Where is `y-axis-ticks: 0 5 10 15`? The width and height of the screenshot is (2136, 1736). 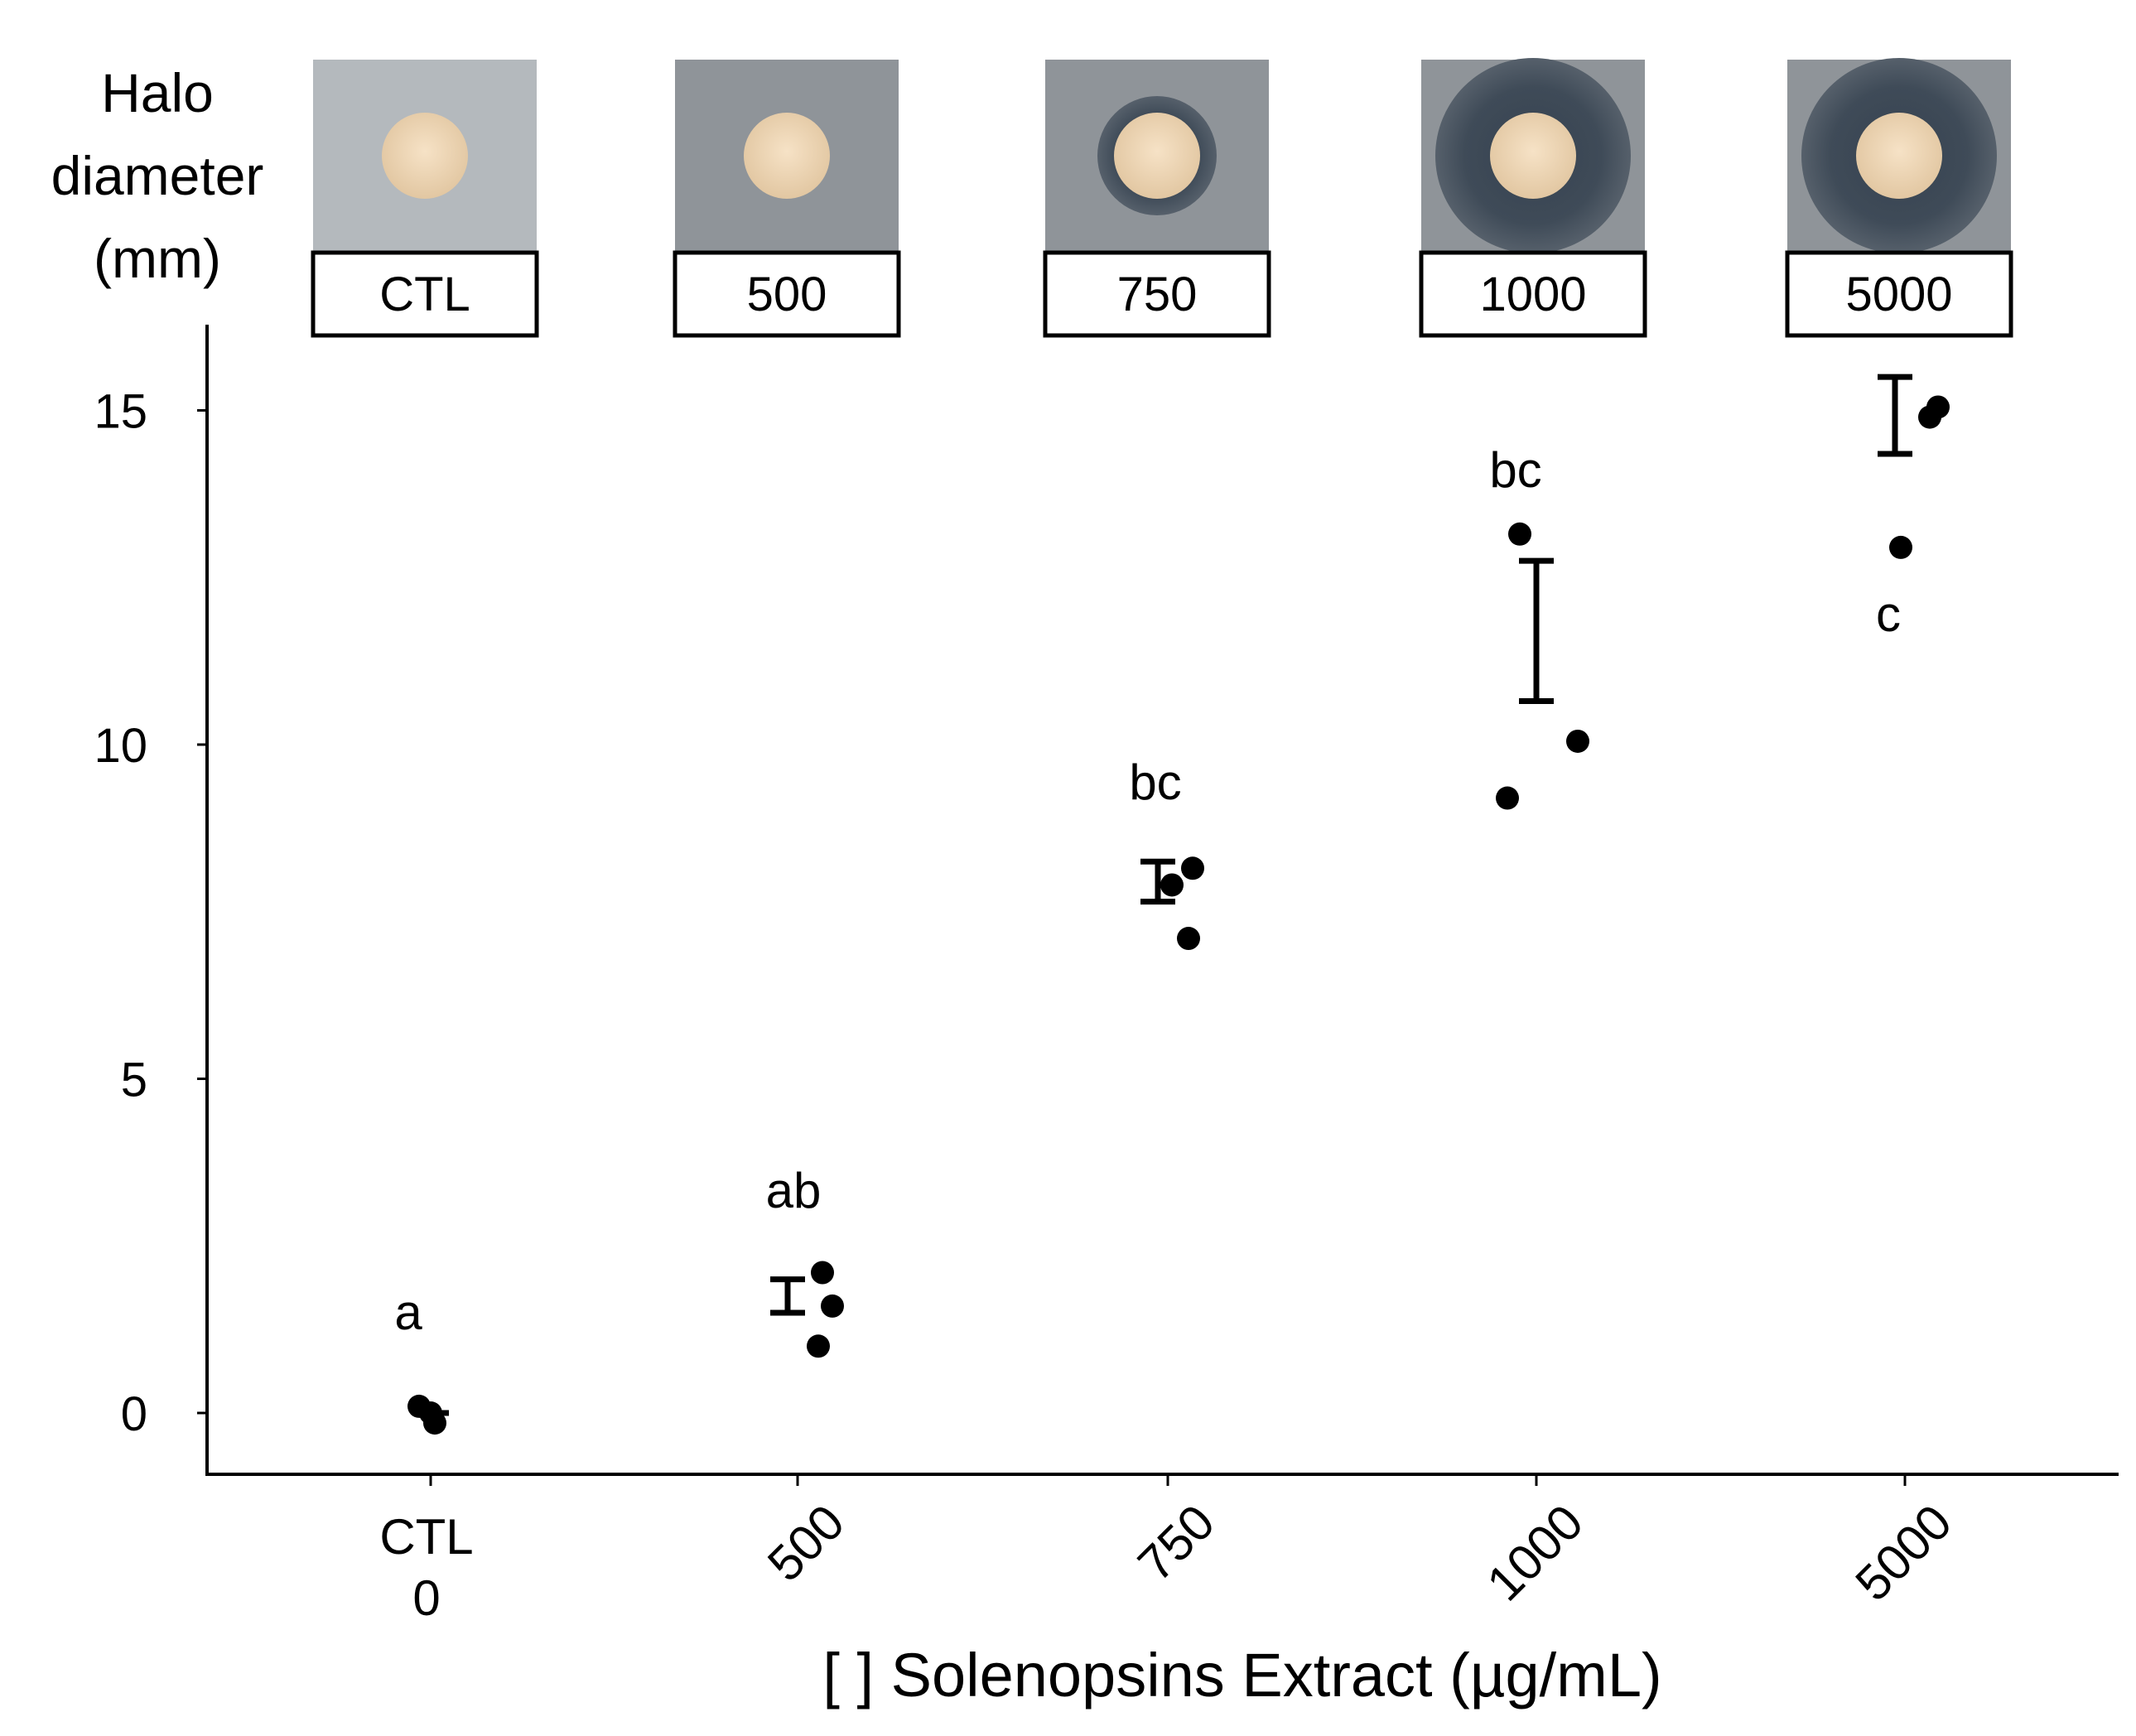 y-axis-ticks: 0 5 10 15 is located at coordinates (150, 913).